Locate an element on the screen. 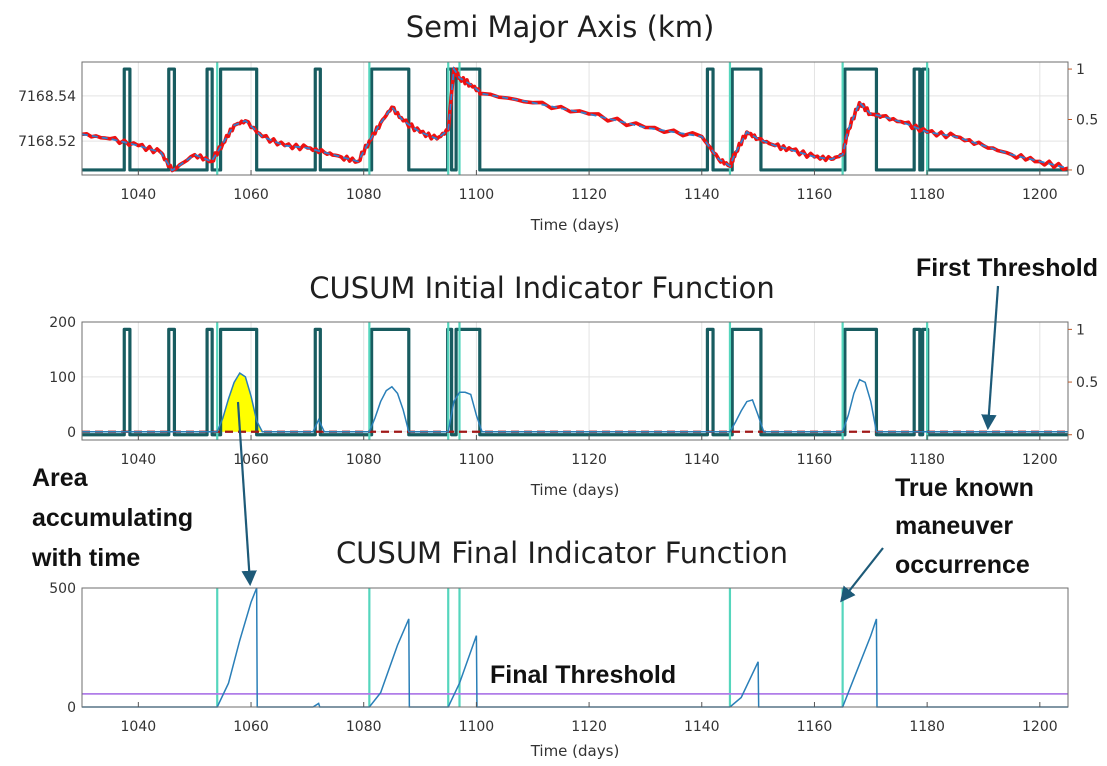 The image size is (1107, 766). area-label-line2: accumulating is located at coordinates (112, 518).